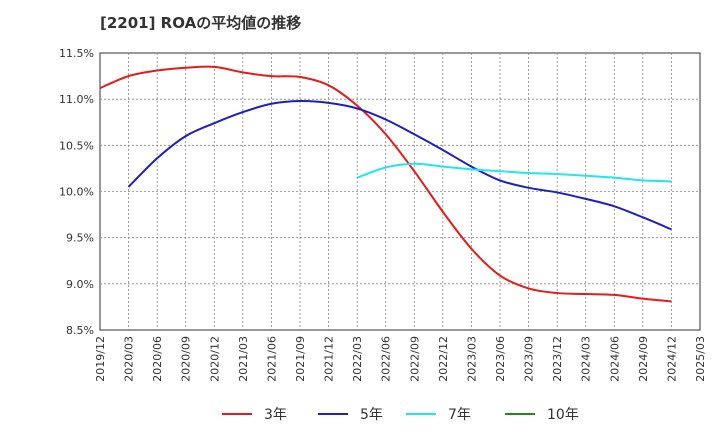  I want to click on x-tick-label: 2022/12, so click(443, 359).